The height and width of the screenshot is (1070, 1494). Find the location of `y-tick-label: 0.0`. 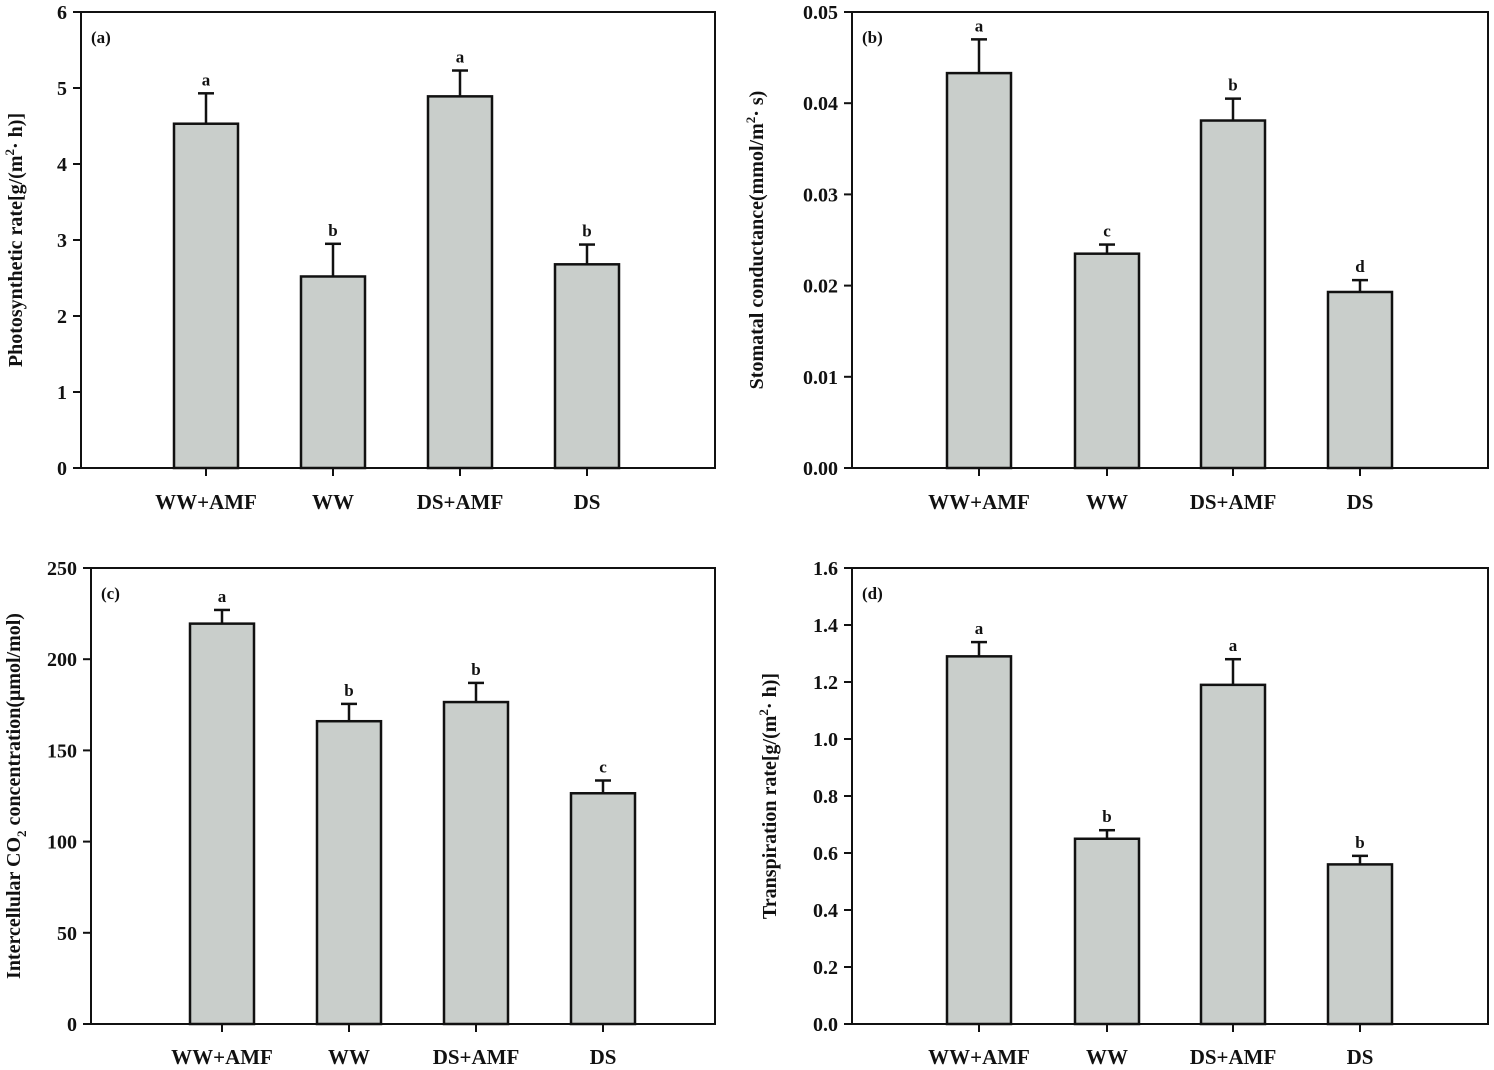

y-tick-label: 0.0 is located at coordinates (825, 1025).